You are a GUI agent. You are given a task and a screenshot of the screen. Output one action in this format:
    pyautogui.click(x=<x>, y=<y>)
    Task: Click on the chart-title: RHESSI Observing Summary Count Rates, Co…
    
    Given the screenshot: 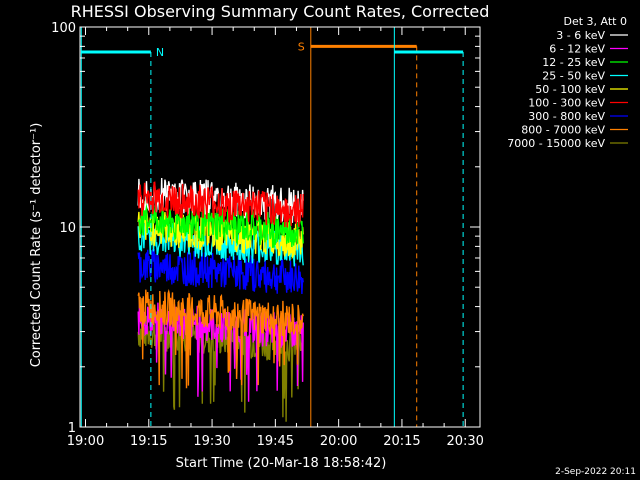 What is the action you would take?
    pyautogui.click(x=280, y=11)
    